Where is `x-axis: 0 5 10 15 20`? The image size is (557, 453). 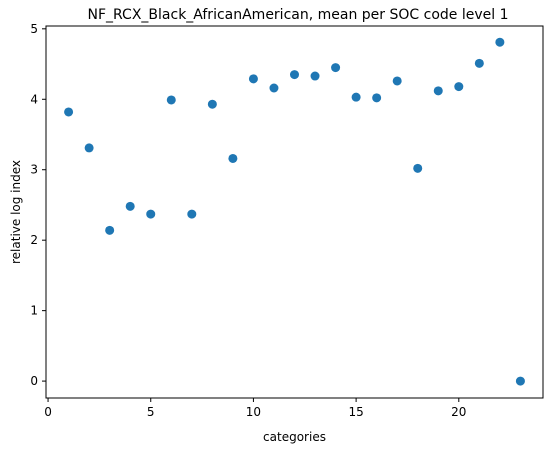 x-axis: 0 5 10 15 20 is located at coordinates (255, 408).